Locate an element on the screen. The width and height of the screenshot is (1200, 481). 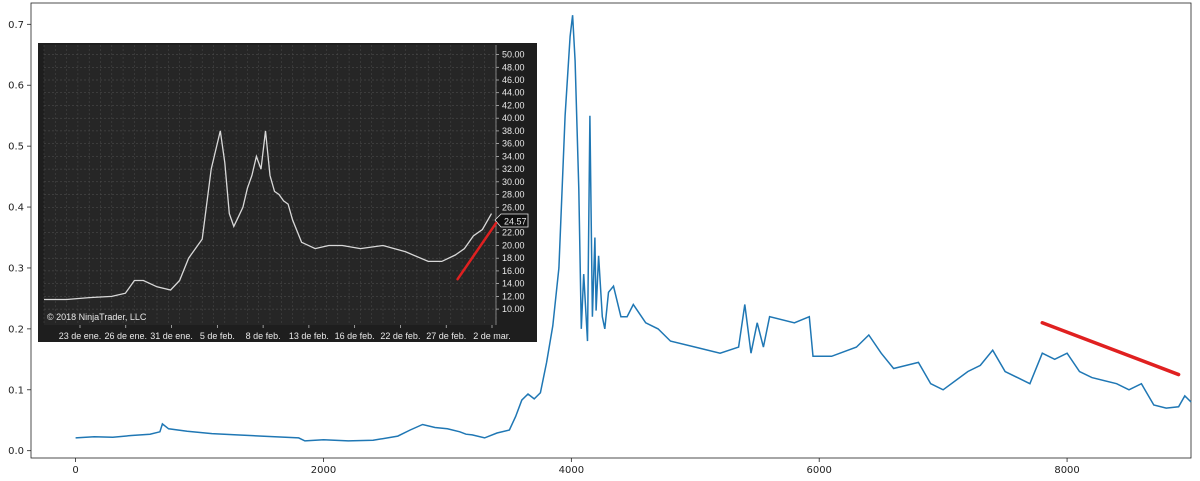
x-tick-label: 6000 is located at coordinates (818, 470).